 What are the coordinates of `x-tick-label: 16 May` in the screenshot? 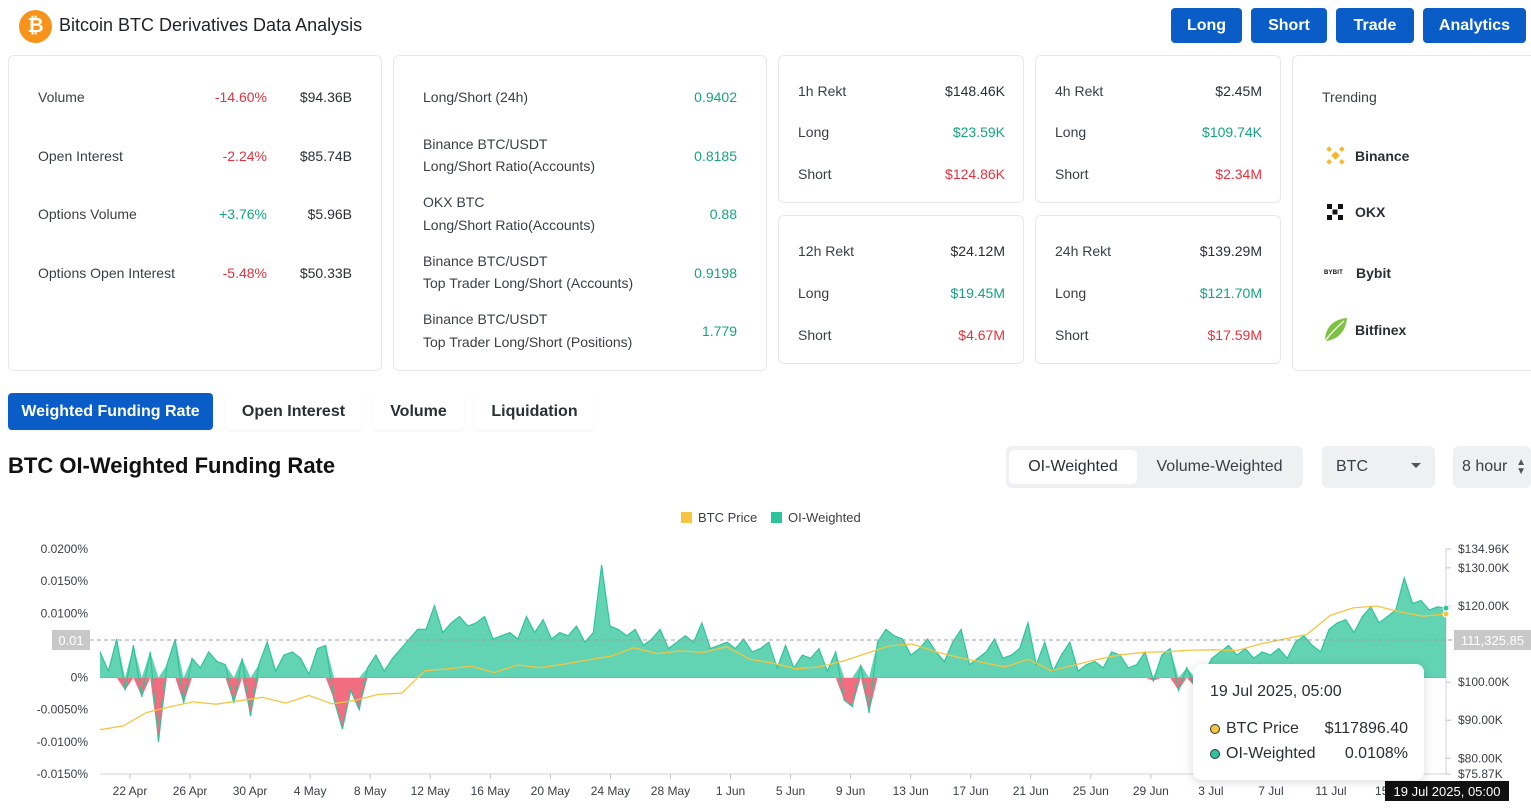 It's located at (490, 791).